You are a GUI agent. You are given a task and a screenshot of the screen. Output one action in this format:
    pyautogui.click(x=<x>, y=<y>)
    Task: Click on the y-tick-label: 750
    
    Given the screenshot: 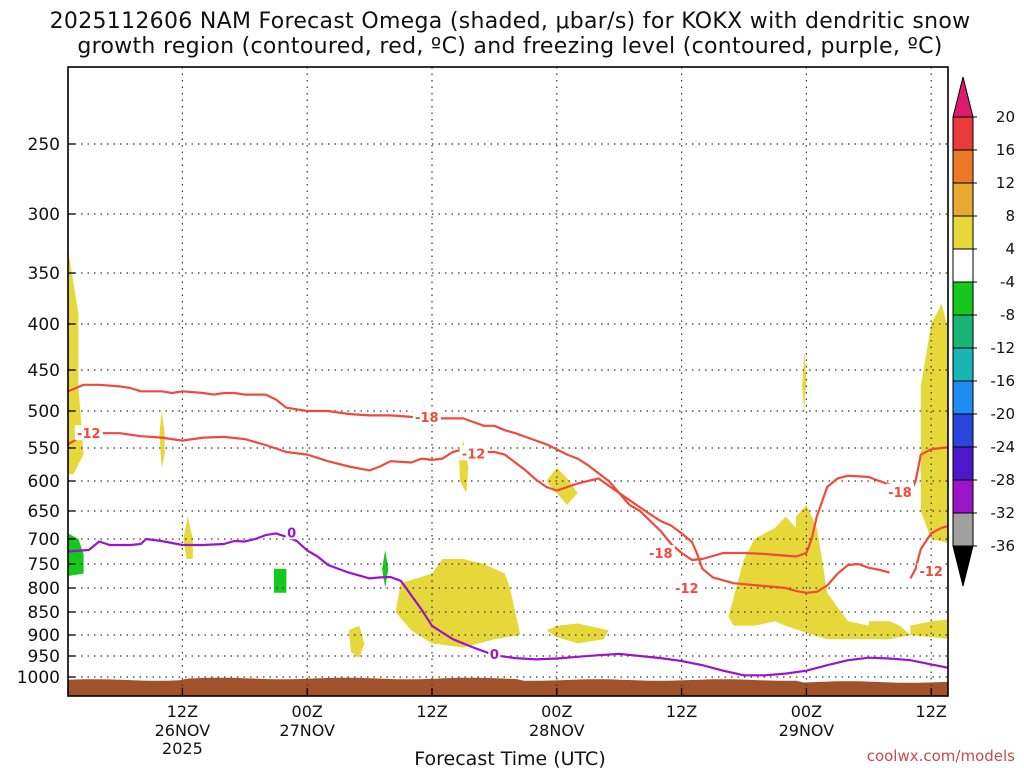 What is the action you would take?
    pyautogui.click(x=44, y=565)
    